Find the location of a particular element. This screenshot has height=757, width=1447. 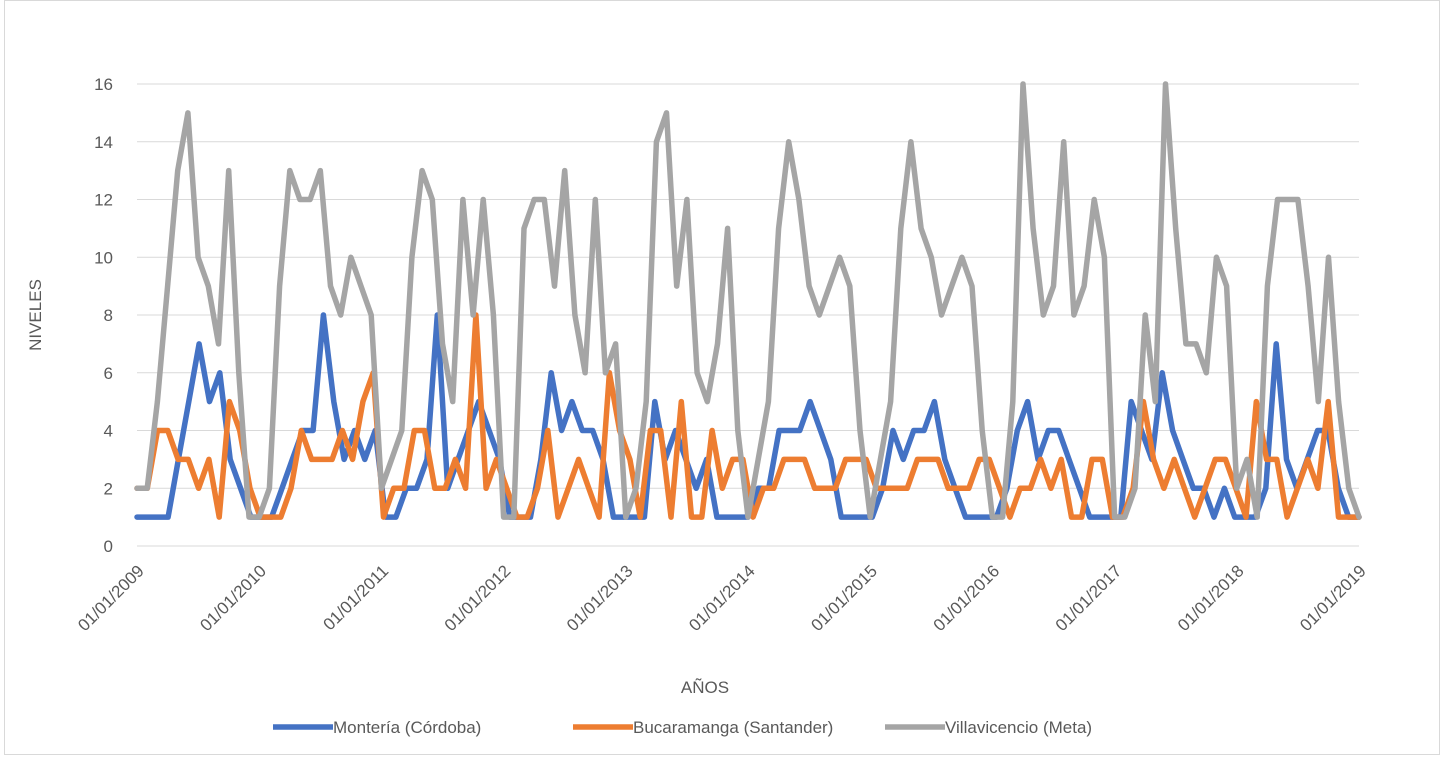

y-tick-label: 10 is located at coordinates (103, 257).